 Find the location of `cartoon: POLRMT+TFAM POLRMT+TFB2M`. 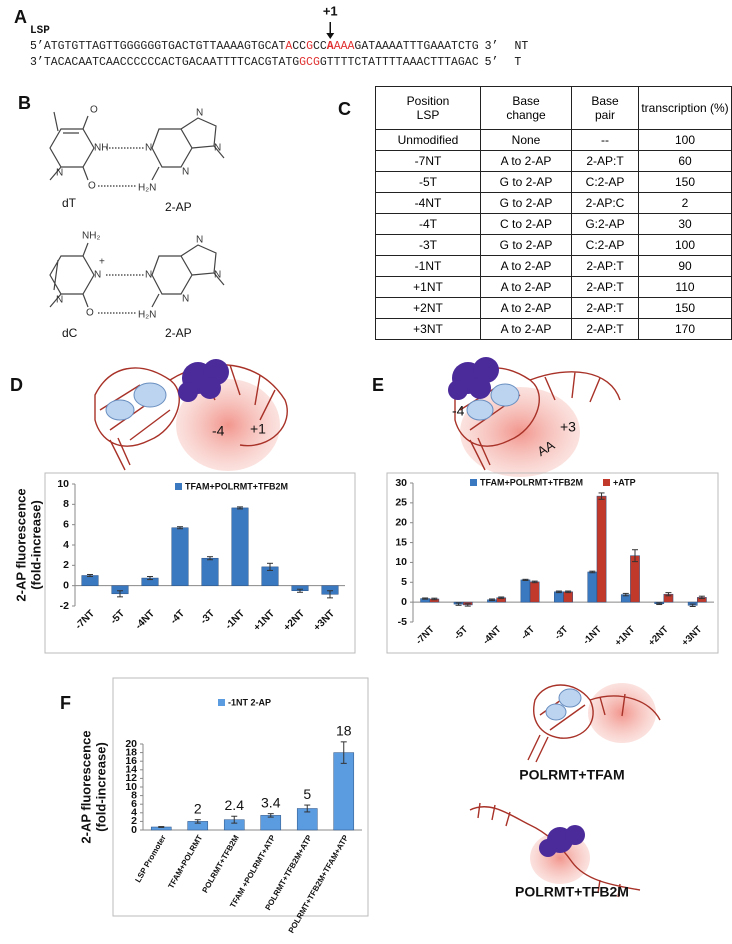

cartoon: POLRMT+TFAM POLRMT+TFB2M is located at coordinates (565, 791).